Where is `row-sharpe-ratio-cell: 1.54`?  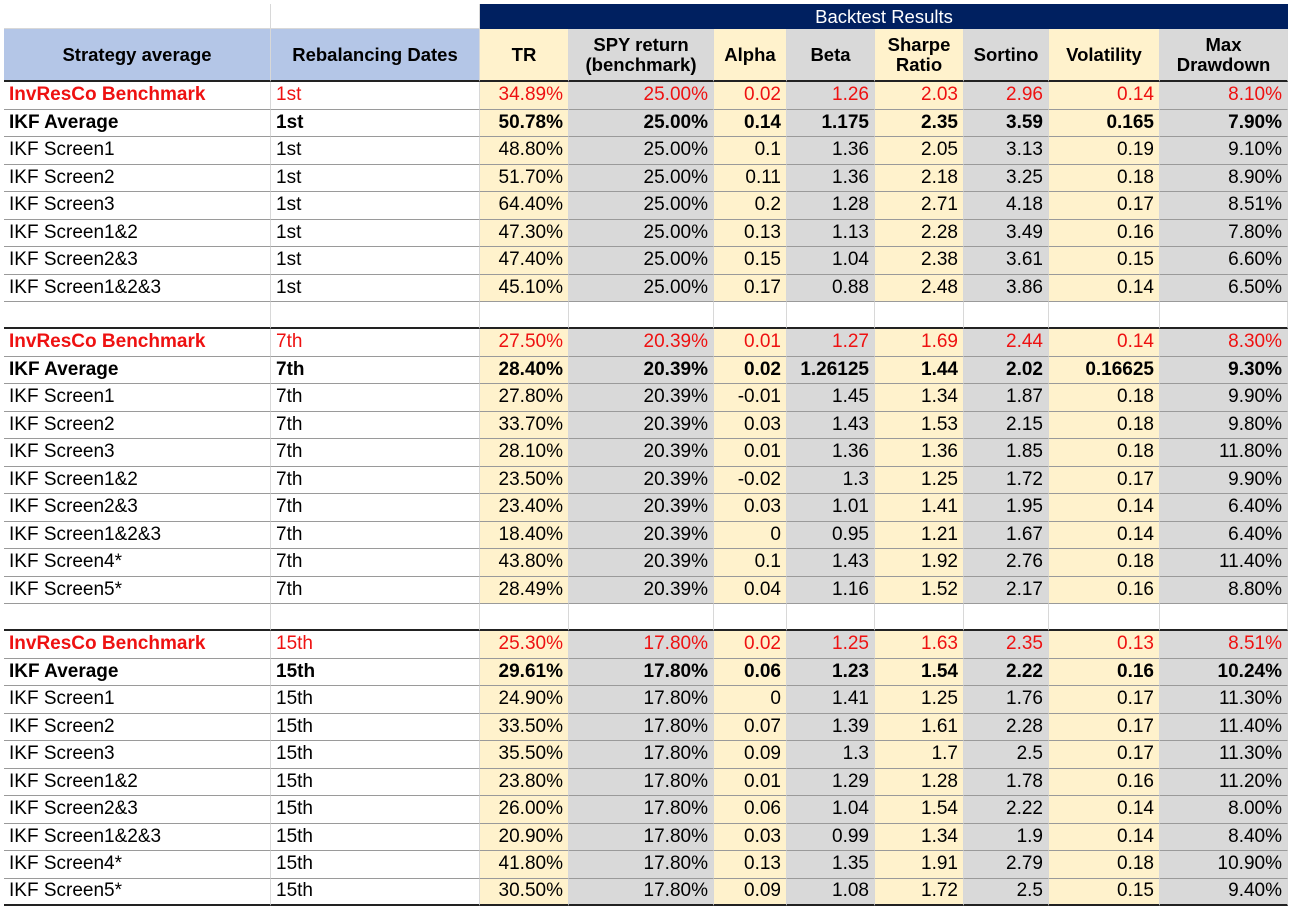 row-sharpe-ratio-cell: 1.54 is located at coordinates (919, 810).